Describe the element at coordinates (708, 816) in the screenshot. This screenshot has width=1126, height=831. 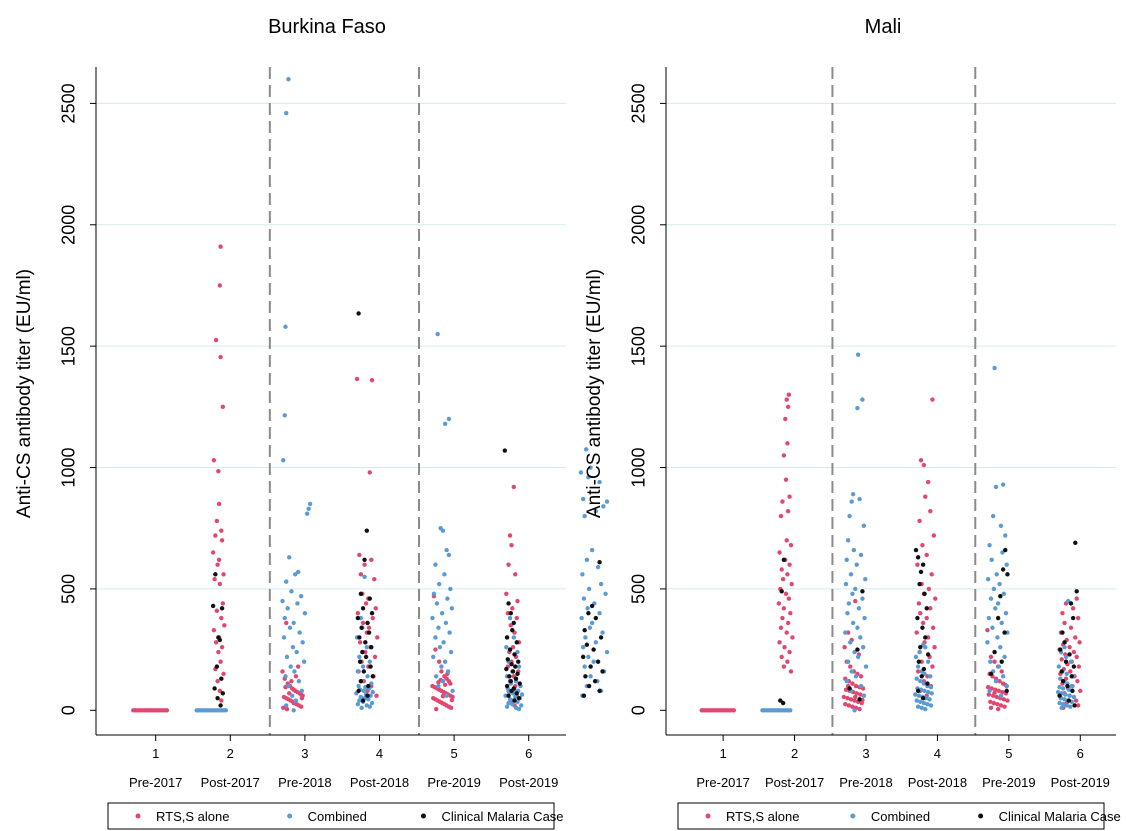
I see `legend-marker` at that location.